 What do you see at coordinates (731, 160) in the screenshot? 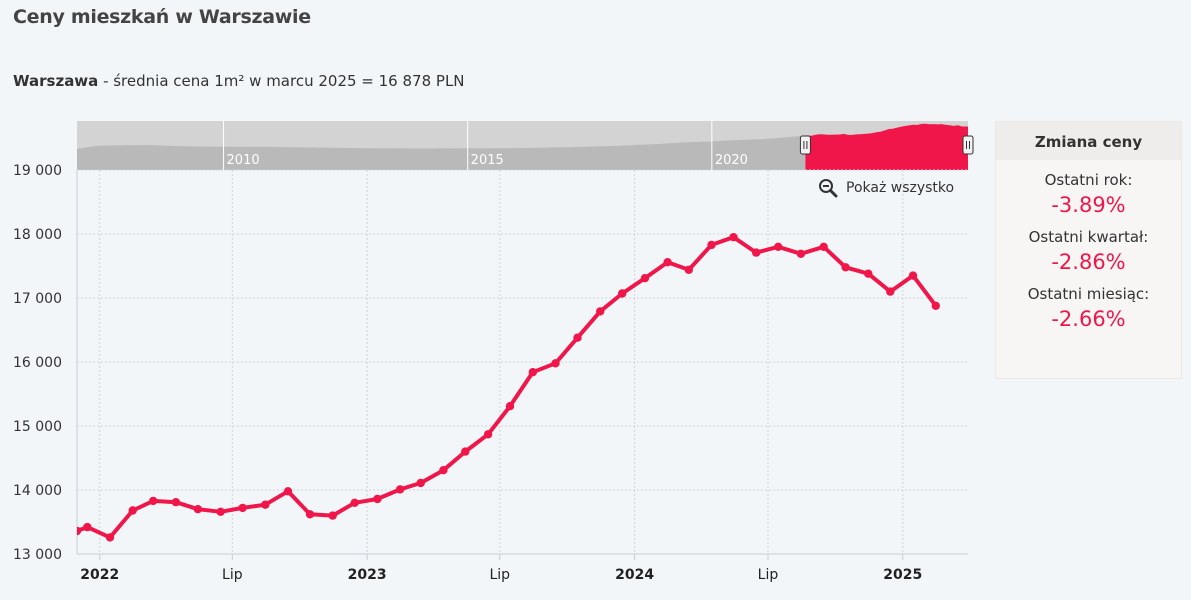
I see `navigator-year-label: 2020` at bounding box center [731, 160].